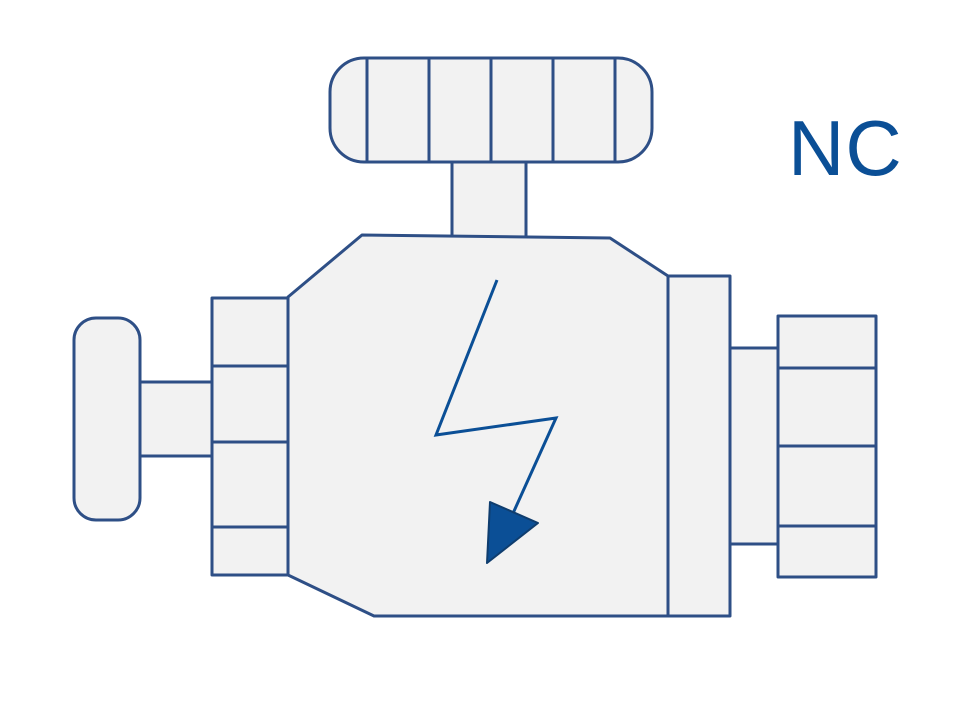 The width and height of the screenshot is (960, 720). What do you see at coordinates (827, 446) in the screenshot?
I see `right-fitting` at bounding box center [827, 446].